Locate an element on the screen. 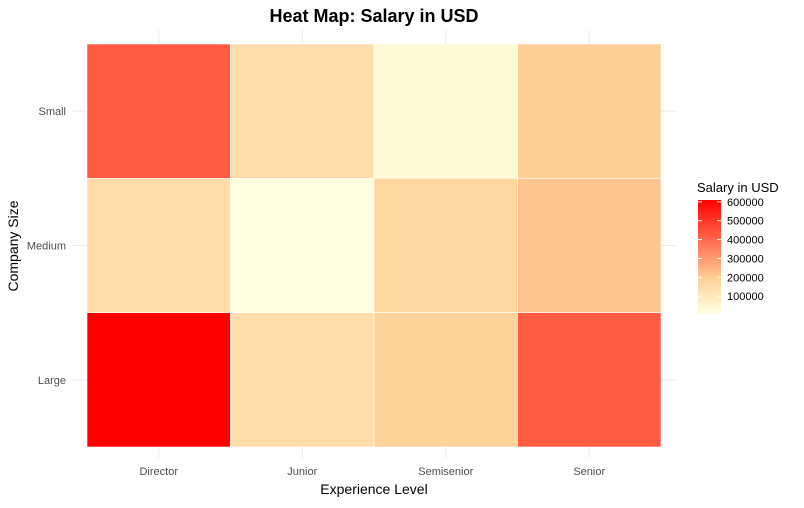 The width and height of the screenshot is (804, 508). heatmap-tile-small-senior is located at coordinates (589, 111).